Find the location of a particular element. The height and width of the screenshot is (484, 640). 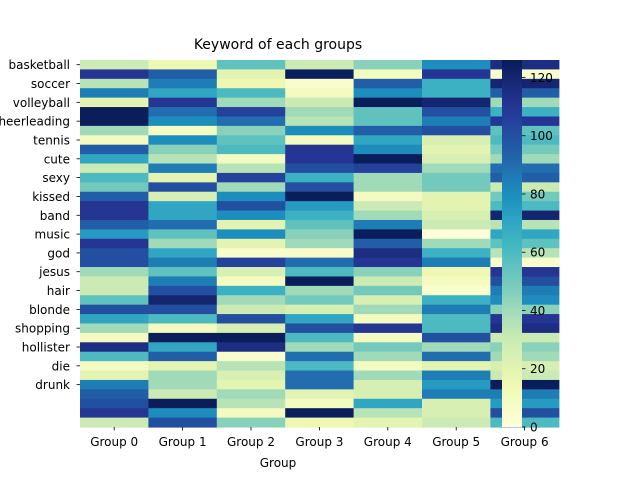

colorbar-tick-label: 60 is located at coordinates (537, 253).